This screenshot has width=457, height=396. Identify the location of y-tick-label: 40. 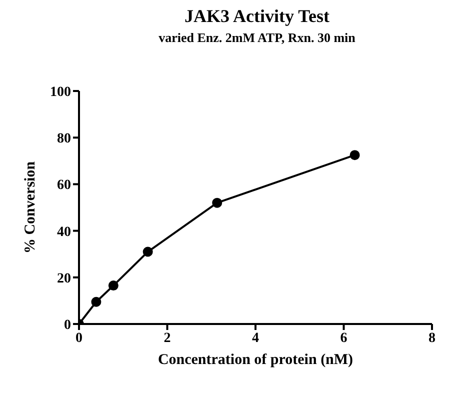
(64, 232).